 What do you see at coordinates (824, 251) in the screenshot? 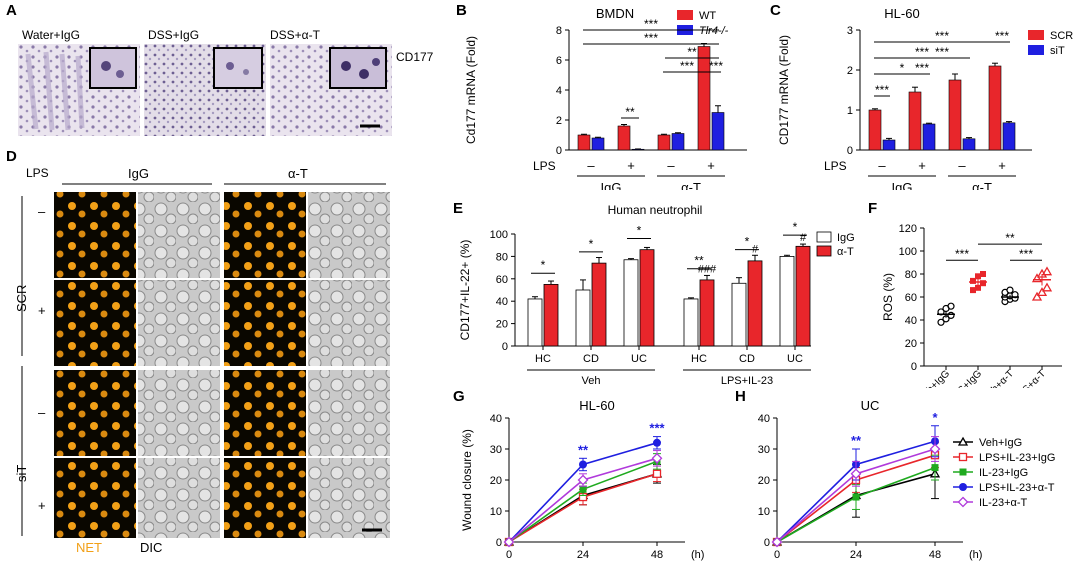
I see `legend-swatch` at bounding box center [824, 251].